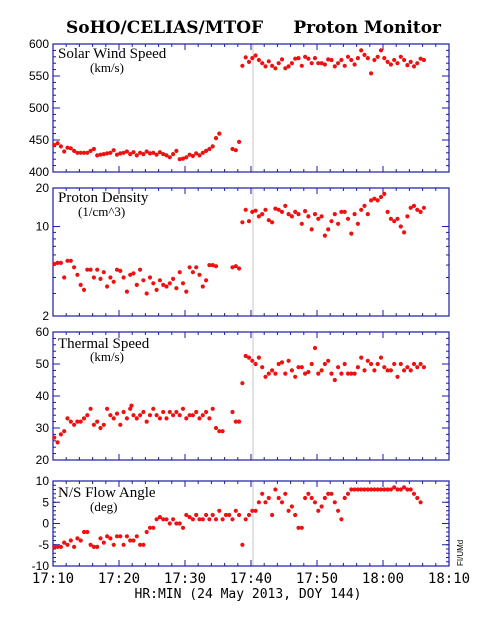  Describe the element at coordinates (39, 76) in the screenshot. I see `y-tick-label: 550` at that location.